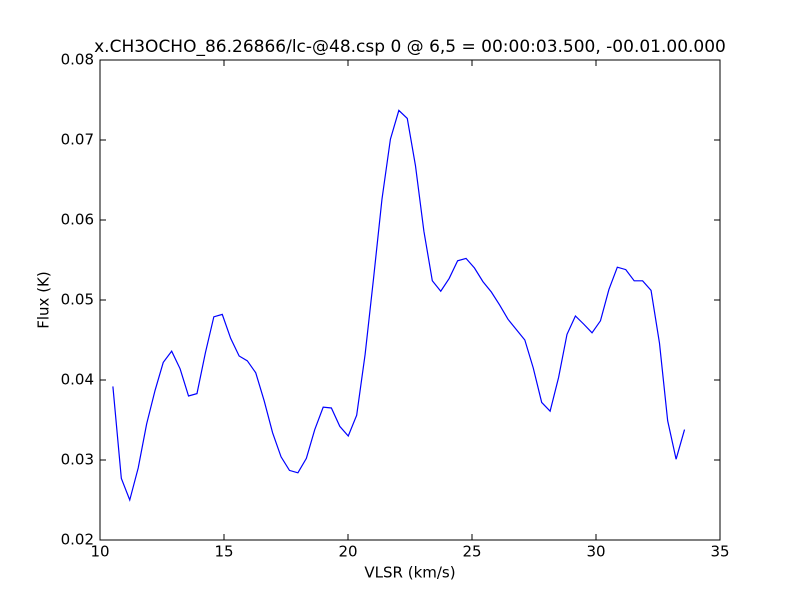 Image resolution: width=800 pixels, height=600 pixels. I want to click on y-tick-label: 0.03, so click(77, 460).